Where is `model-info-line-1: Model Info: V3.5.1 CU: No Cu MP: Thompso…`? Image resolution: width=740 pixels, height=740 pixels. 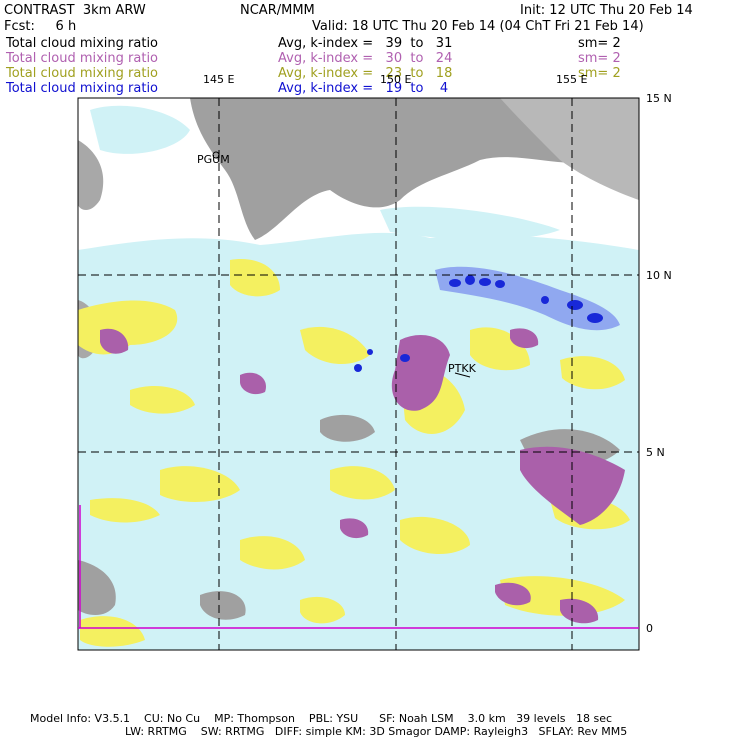
model-info-line-1: Model Info: V3.5.1 CU: No Cu MP: Thompso… is located at coordinates (321, 718).